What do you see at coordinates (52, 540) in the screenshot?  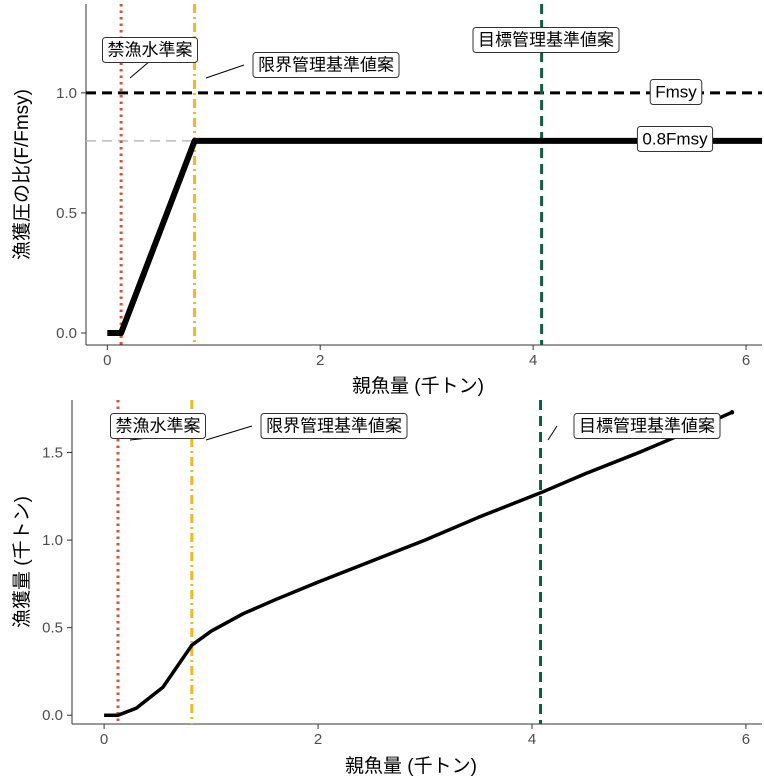 I see `p2-y-tick-label: 1.0` at bounding box center [52, 540].